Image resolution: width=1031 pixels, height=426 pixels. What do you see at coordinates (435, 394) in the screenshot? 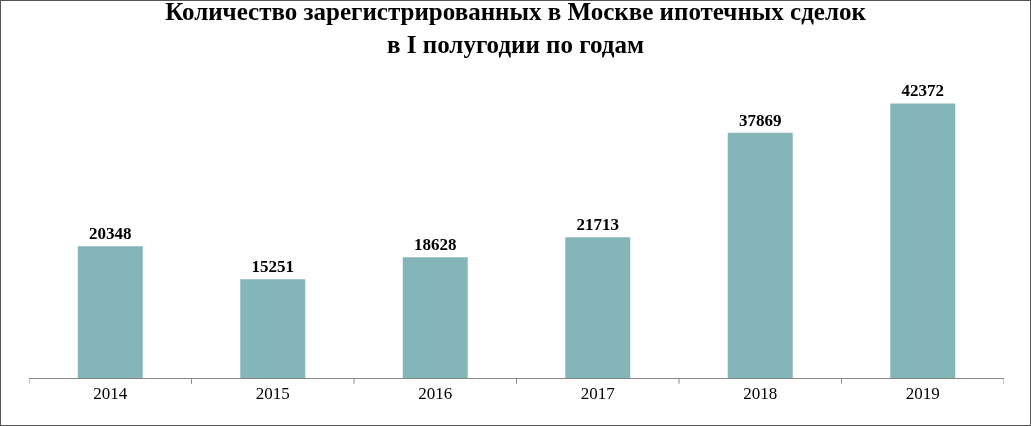
I see `x-tick-label: 2016` at bounding box center [435, 394].